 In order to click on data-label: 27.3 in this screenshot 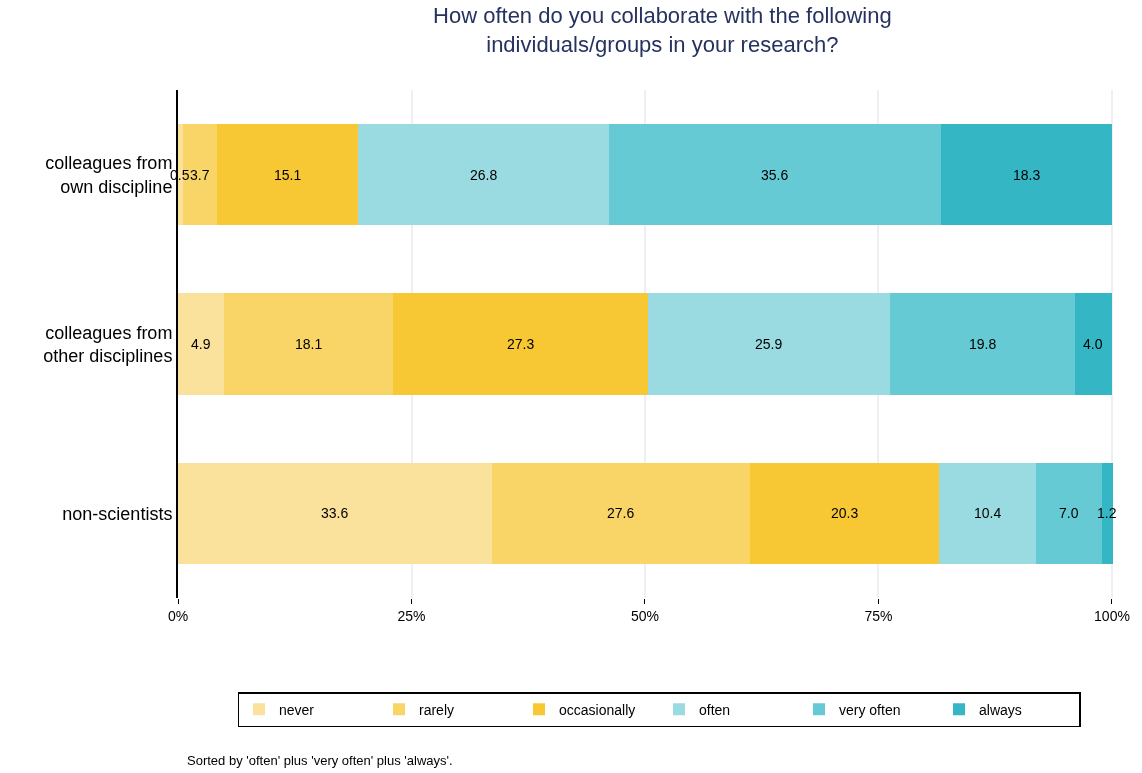, I will do `click(521, 344)`.